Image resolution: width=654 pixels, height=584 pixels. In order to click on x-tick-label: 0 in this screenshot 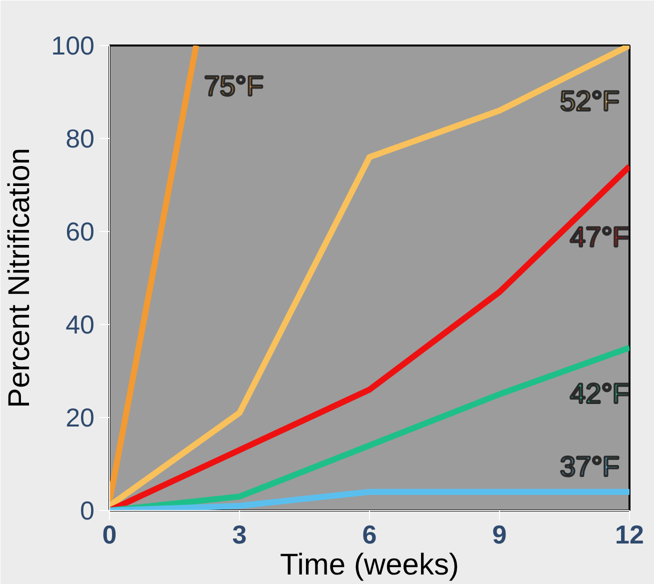, I will do `click(109, 535)`.